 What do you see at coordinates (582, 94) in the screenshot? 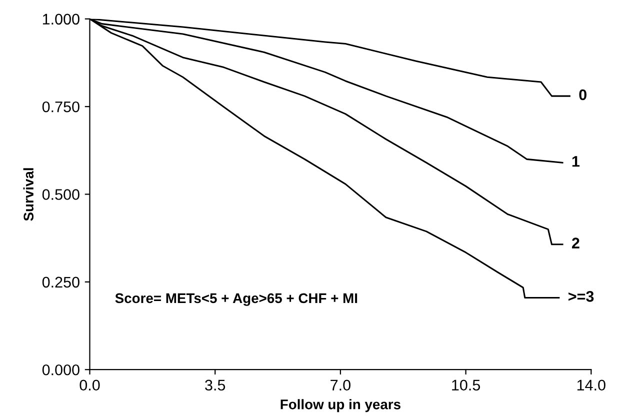
I see `series-label: 0` at bounding box center [582, 94].